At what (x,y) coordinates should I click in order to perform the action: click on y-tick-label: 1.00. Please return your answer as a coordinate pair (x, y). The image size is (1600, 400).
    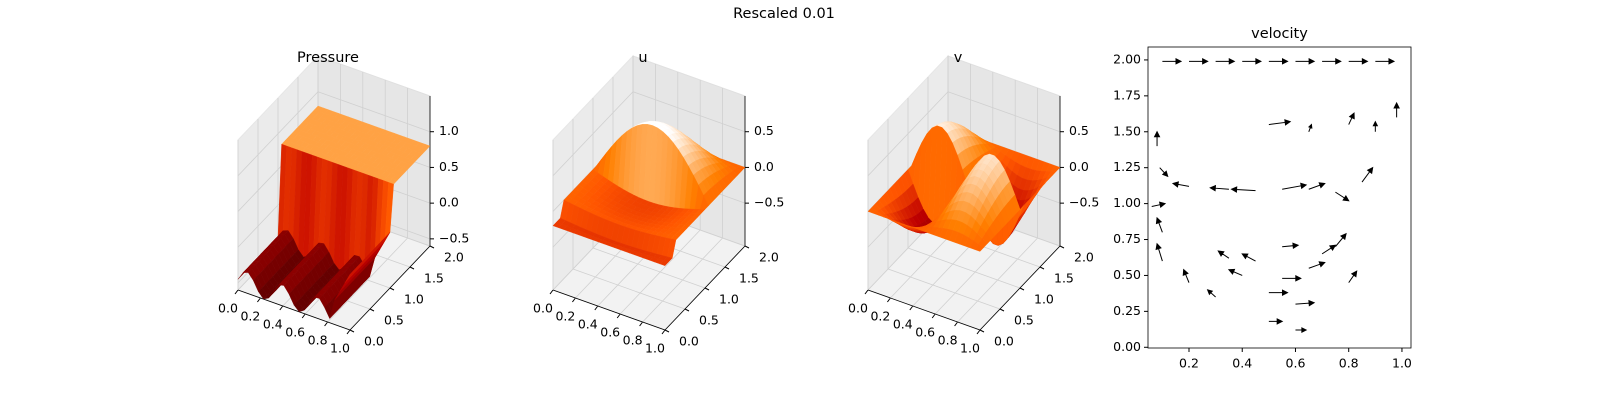
    Looking at the image, I should click on (1127, 202).